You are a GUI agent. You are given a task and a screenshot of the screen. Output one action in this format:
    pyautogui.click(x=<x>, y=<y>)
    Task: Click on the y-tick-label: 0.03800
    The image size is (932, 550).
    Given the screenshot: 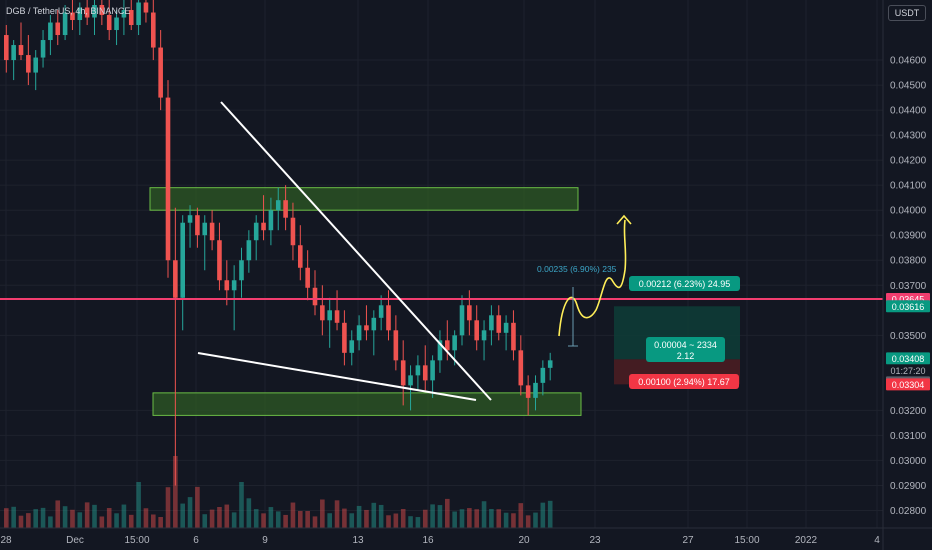 What is the action you would take?
    pyautogui.click(x=908, y=261)
    